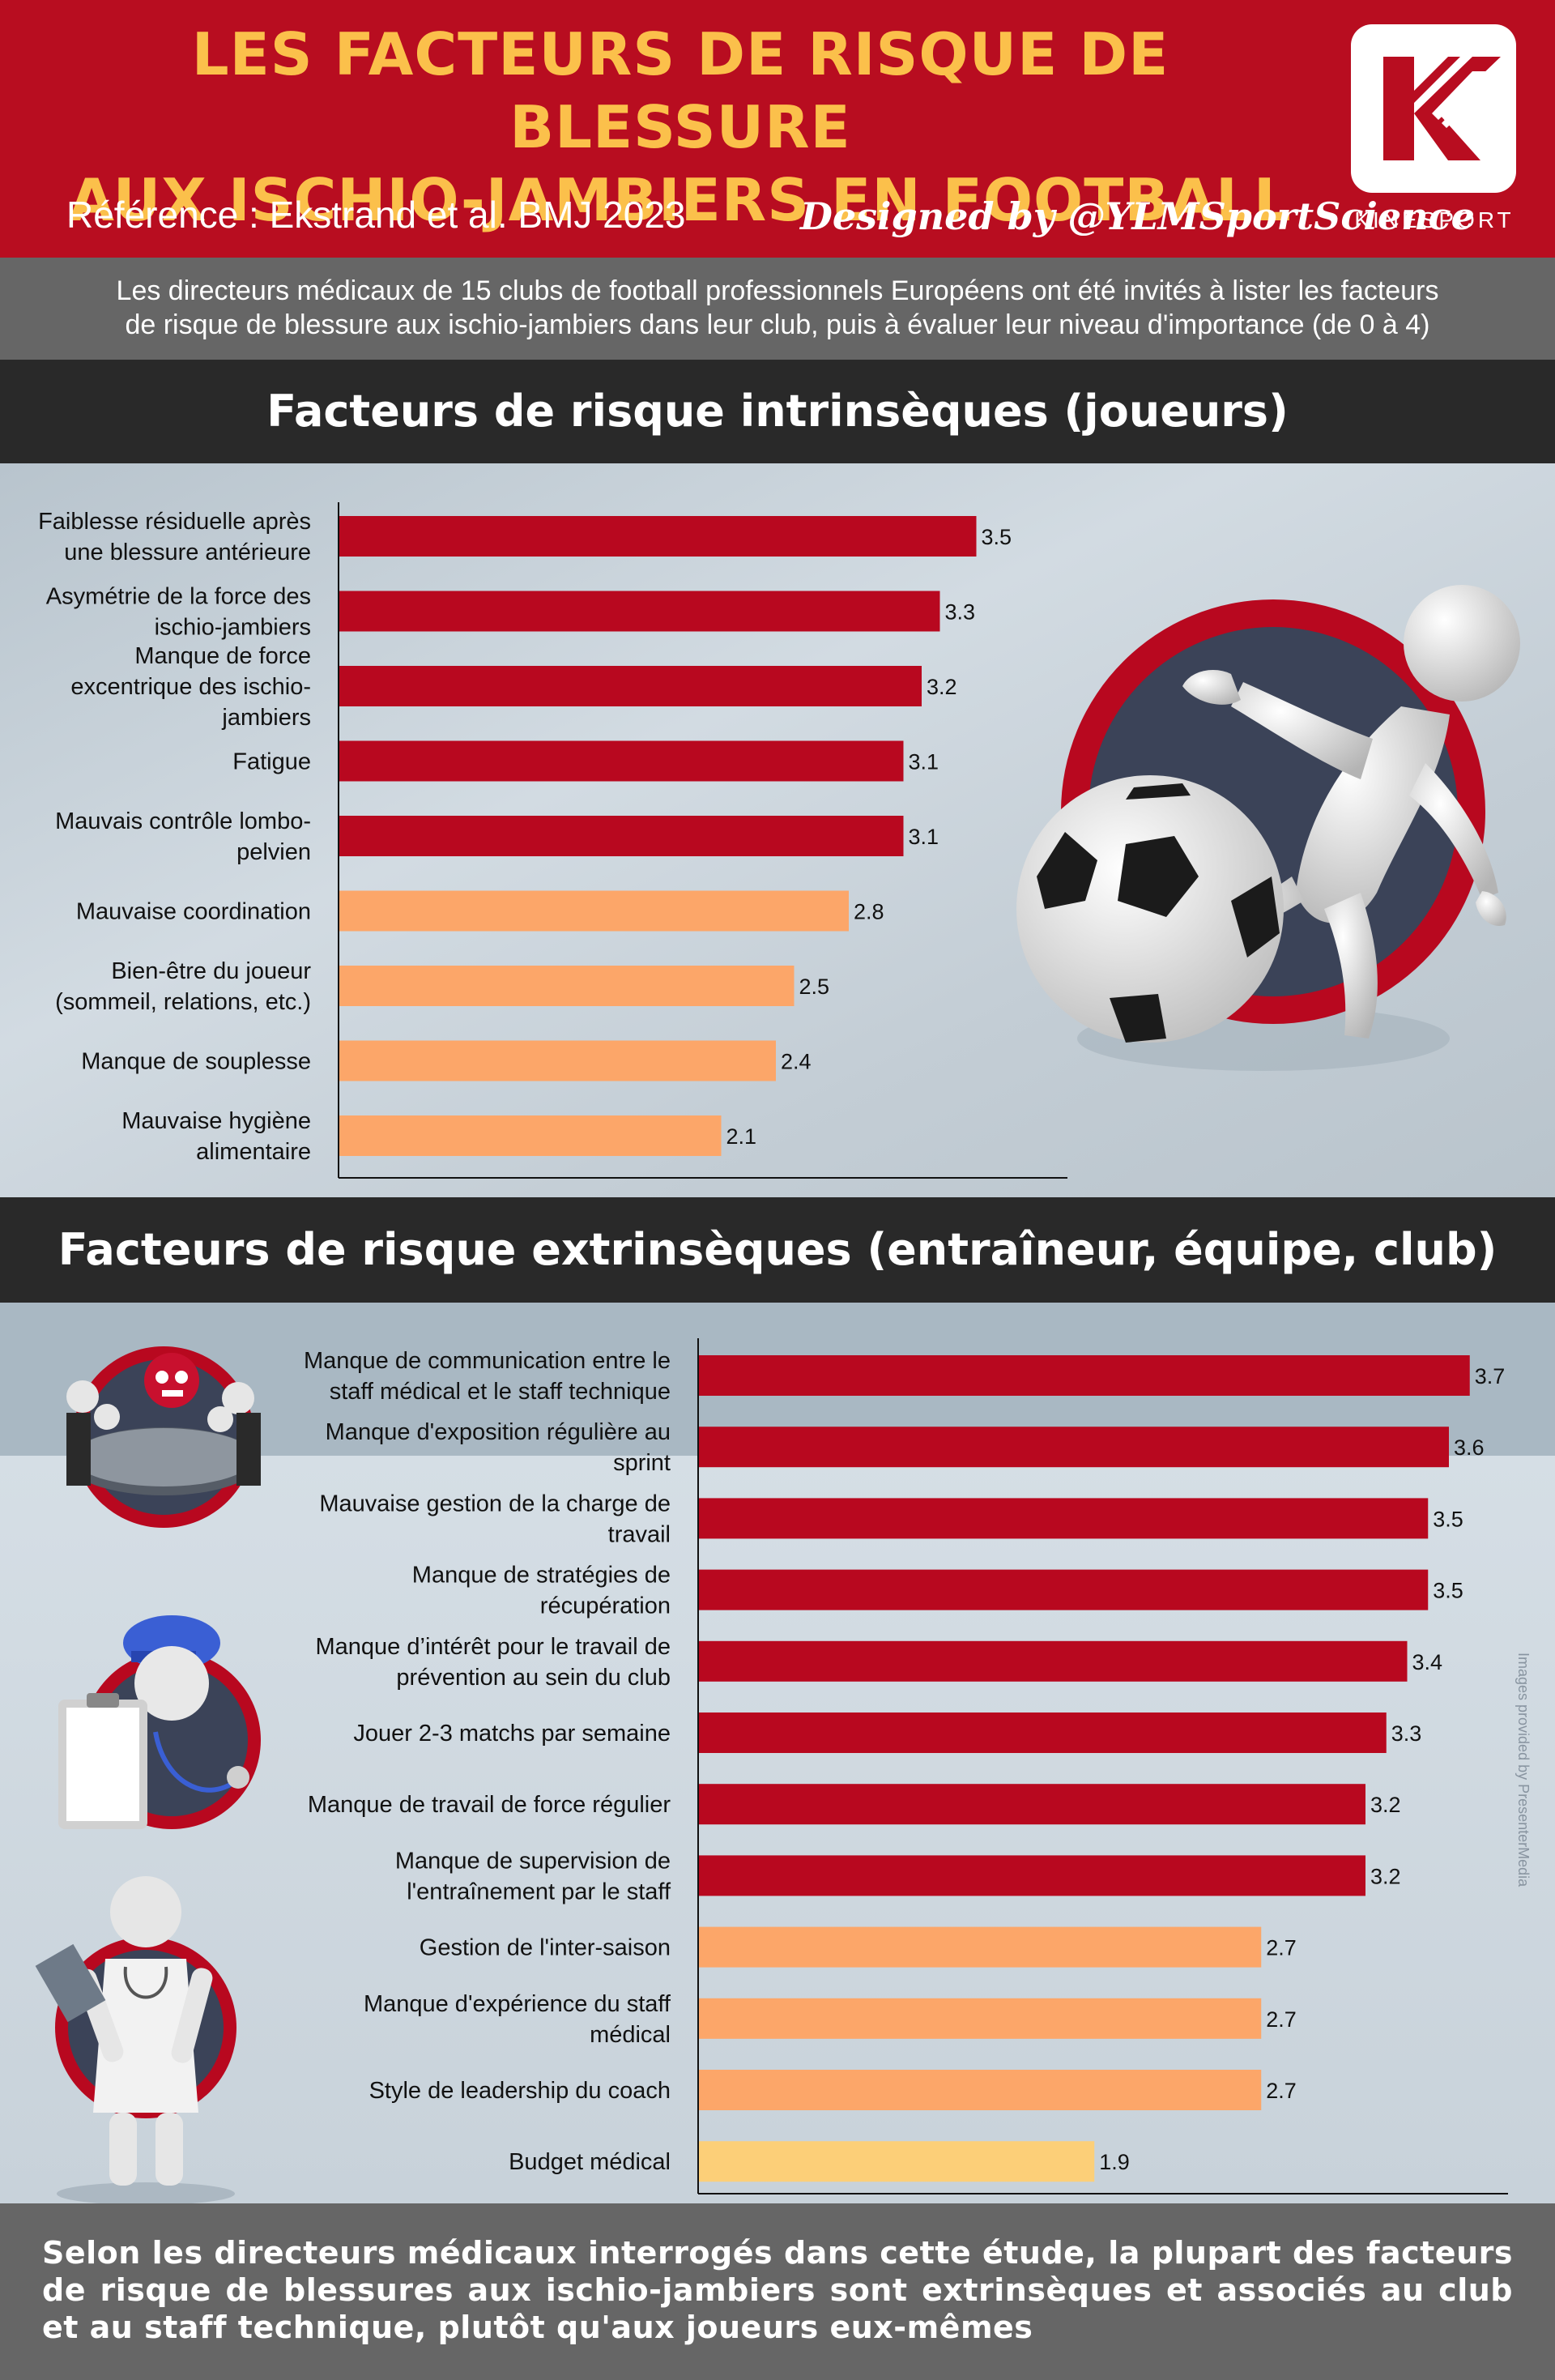 Image resolution: width=1555 pixels, height=2380 pixels. I want to click on category-label-3: Manque de stratégies de récupération, so click(542, 1591).